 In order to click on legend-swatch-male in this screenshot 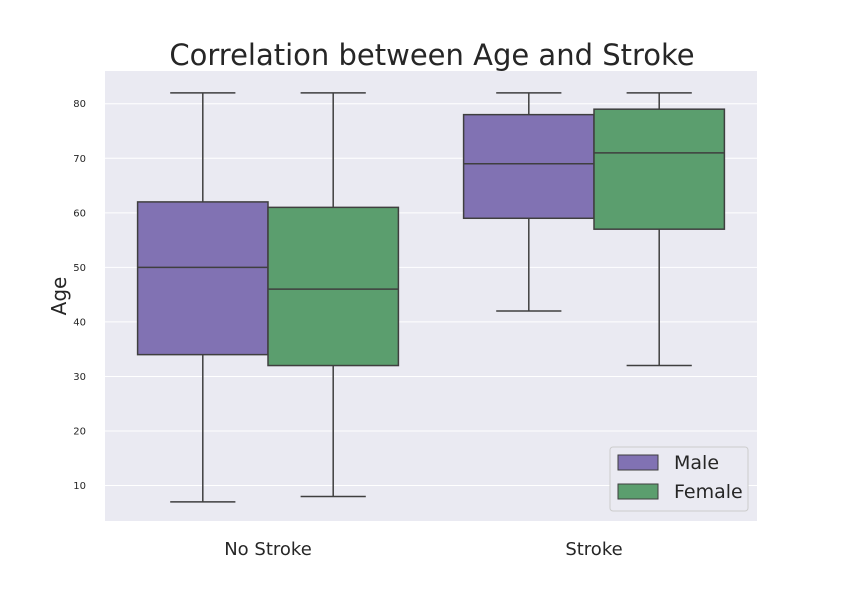, I will do `click(638, 462)`.